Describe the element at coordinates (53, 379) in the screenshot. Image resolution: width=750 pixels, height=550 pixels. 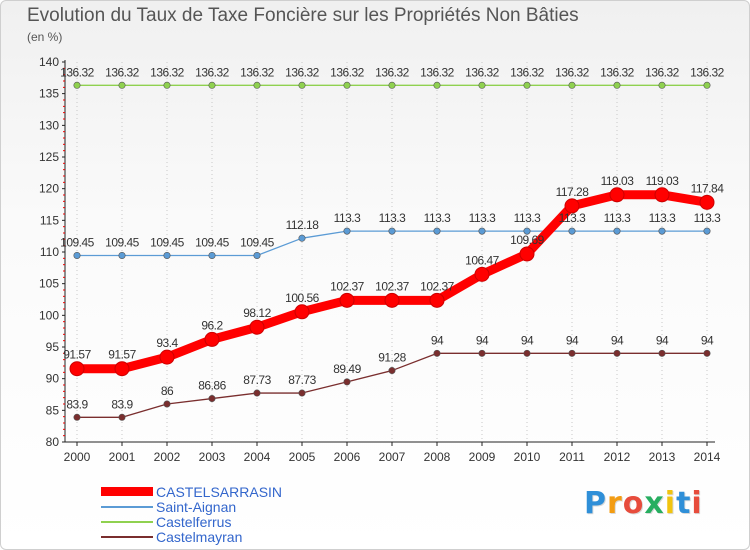
I see `y-tick-label: 90` at that location.